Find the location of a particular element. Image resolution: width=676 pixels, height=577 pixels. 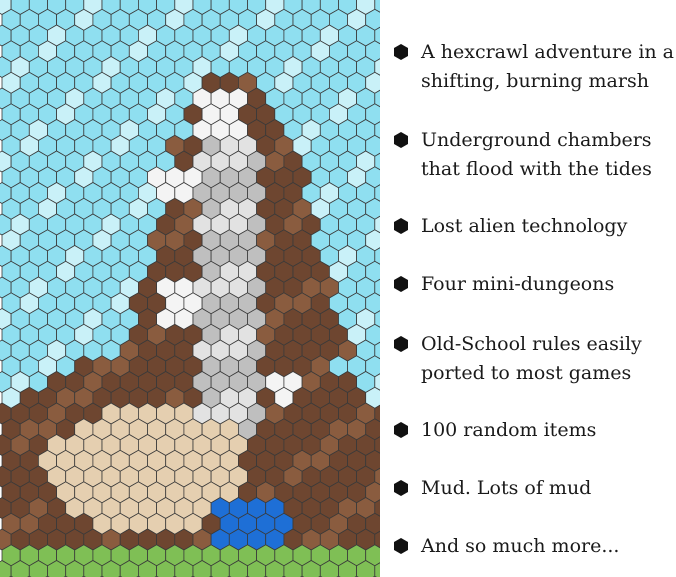

feature-item: Lost alien technology is located at coordinates (534, 226).